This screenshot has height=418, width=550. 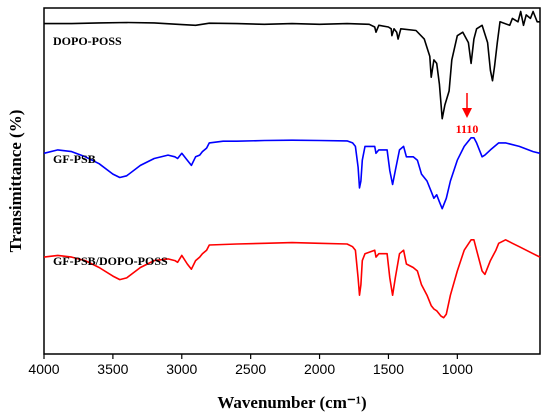 I want to click on series-label-gf-psb-dopo-poss: GF-PSB/DOPO-POSS, so click(x=110, y=261).